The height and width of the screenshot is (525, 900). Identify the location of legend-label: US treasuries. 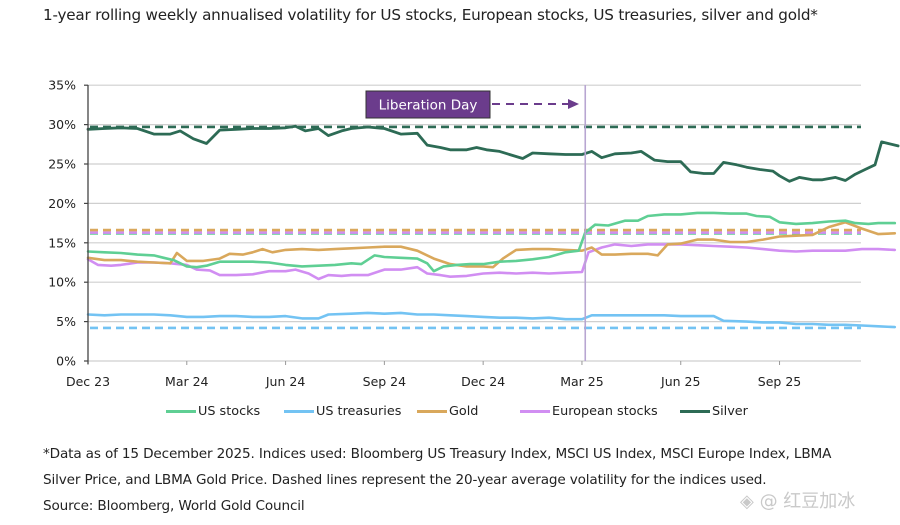
(359, 411).